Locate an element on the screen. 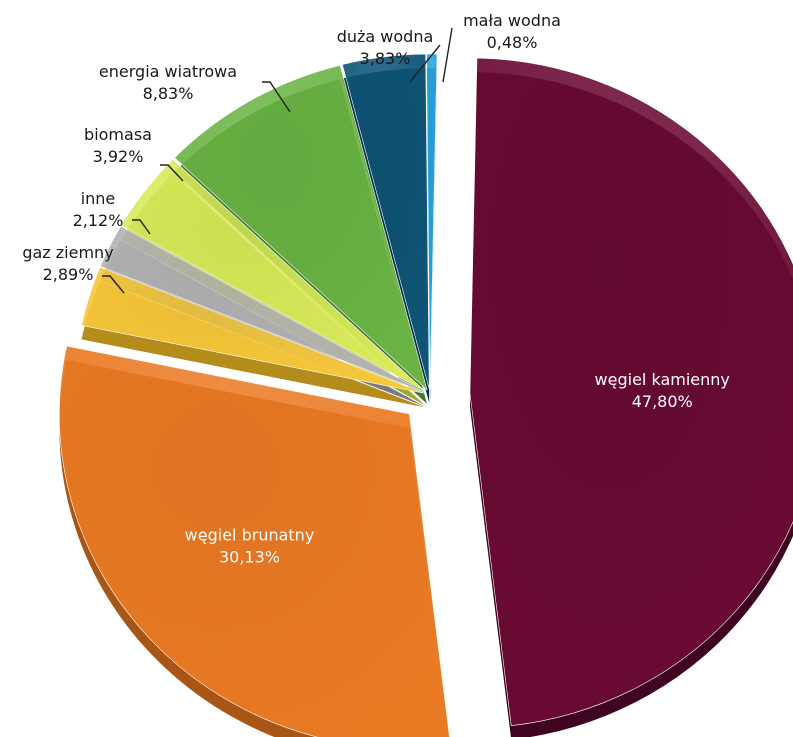  slice-value-duza-wodna: 3,83% is located at coordinates (385, 58).